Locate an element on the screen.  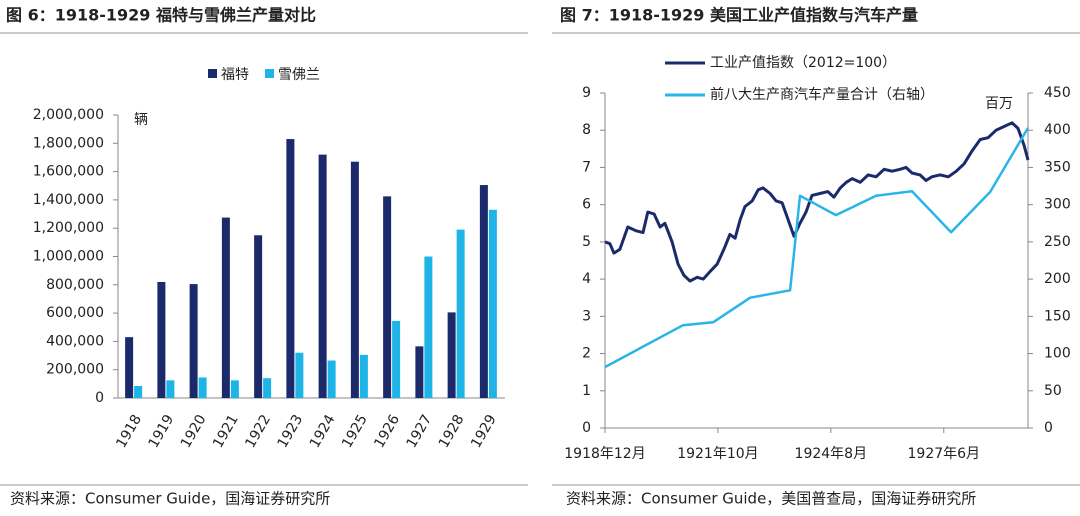
y2-tick-label: 100 is located at coordinates (1057, 354).